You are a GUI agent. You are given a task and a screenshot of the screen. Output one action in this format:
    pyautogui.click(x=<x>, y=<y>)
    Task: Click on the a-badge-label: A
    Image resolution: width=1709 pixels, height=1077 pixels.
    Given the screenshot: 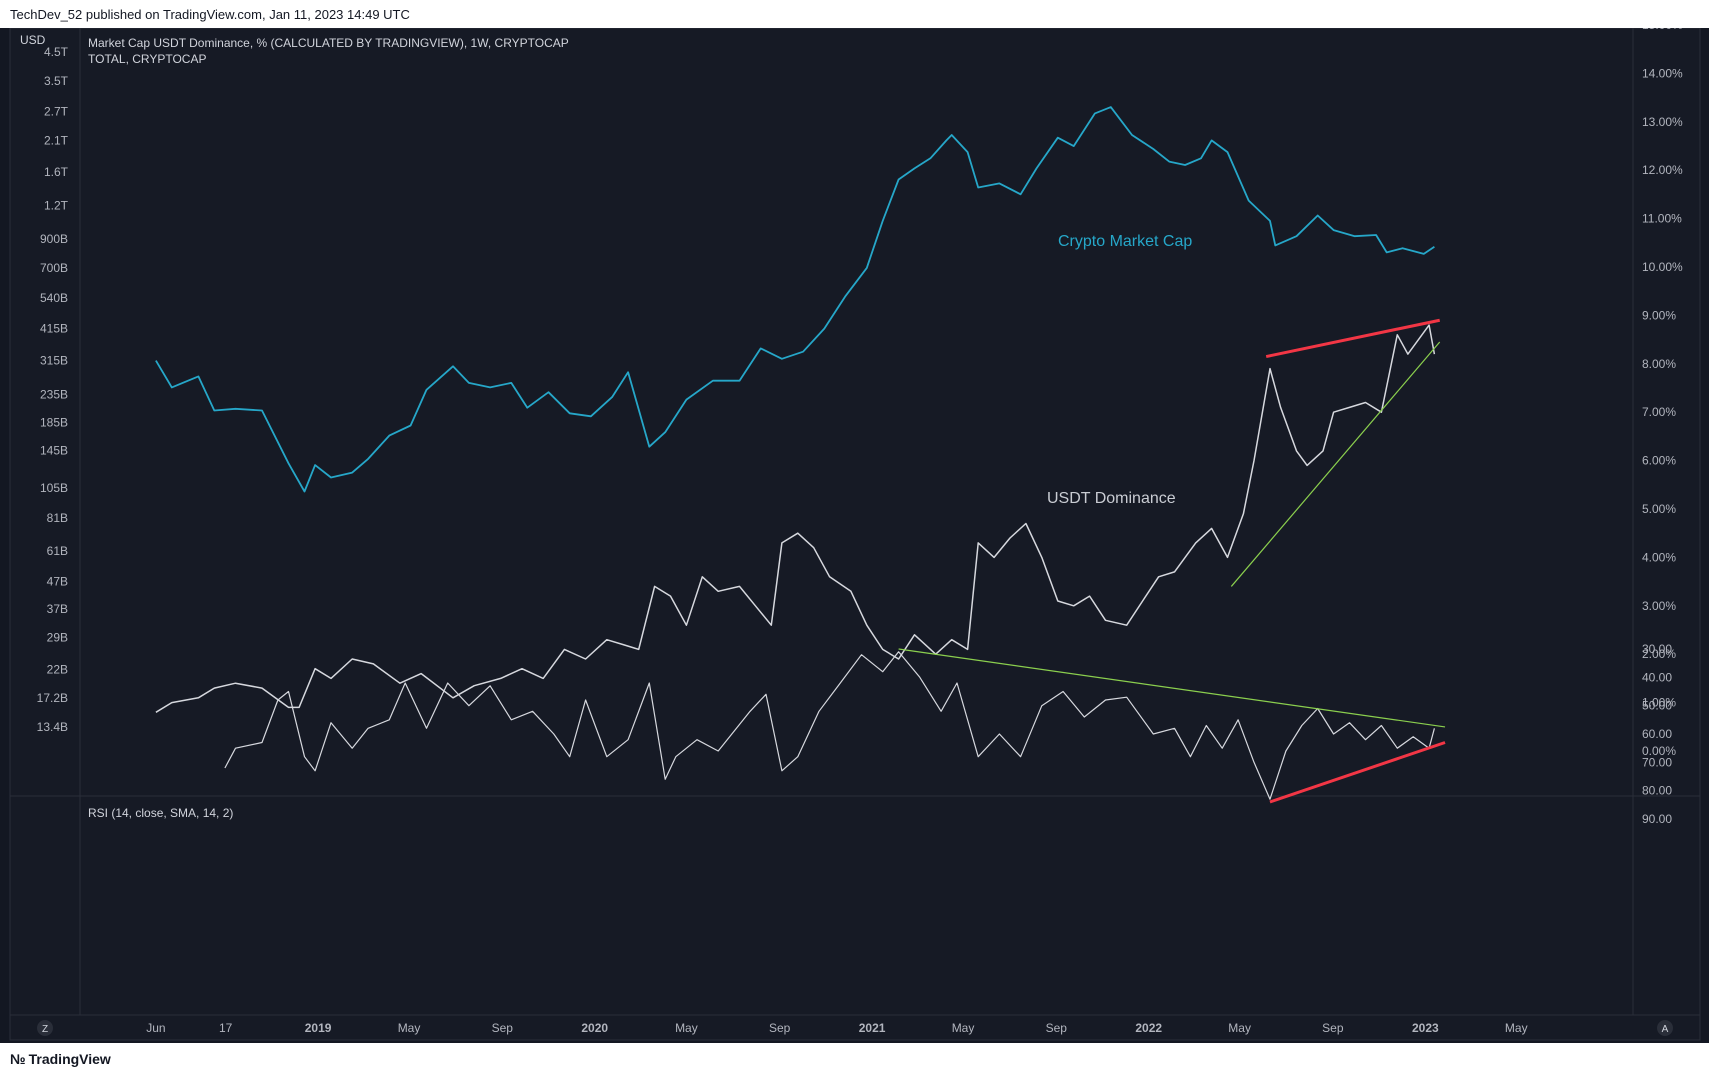 What is the action you would take?
    pyautogui.click(x=1665, y=1029)
    